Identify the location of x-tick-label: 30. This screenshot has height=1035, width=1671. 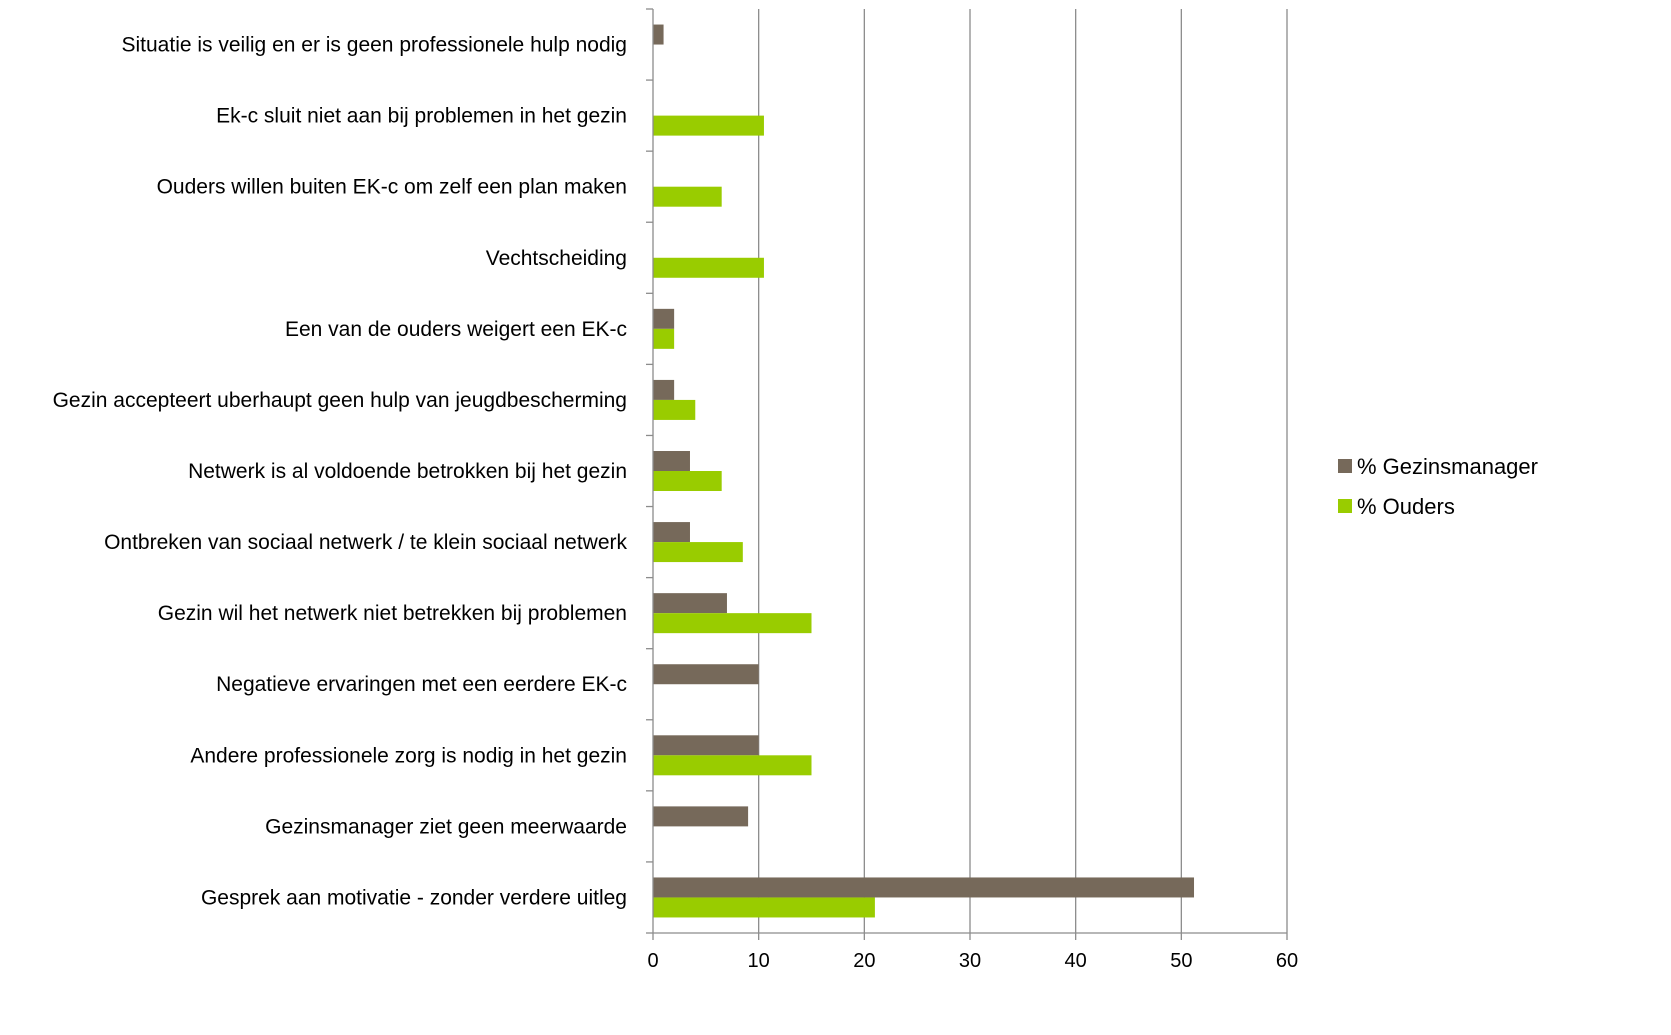
(970, 961).